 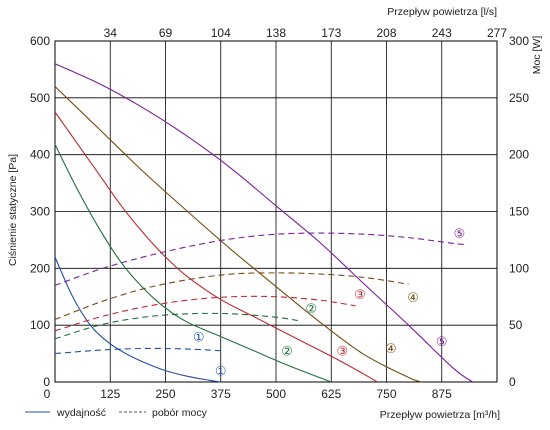 I want to click on top-tick-label: 208, so click(x=386, y=33).